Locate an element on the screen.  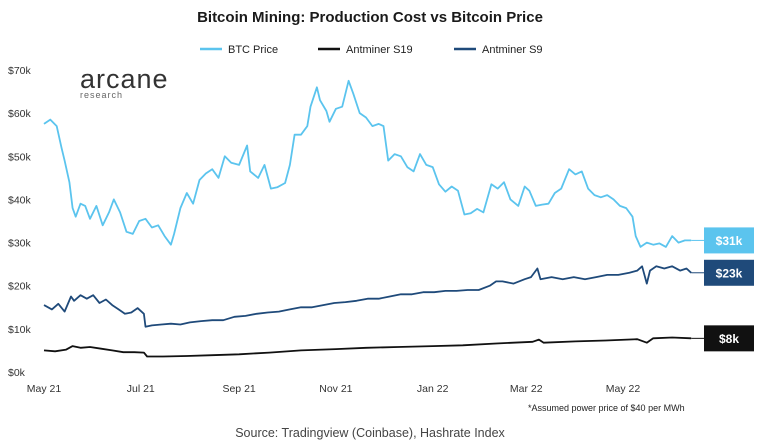
y-tick-label: $30k is located at coordinates (20, 244).